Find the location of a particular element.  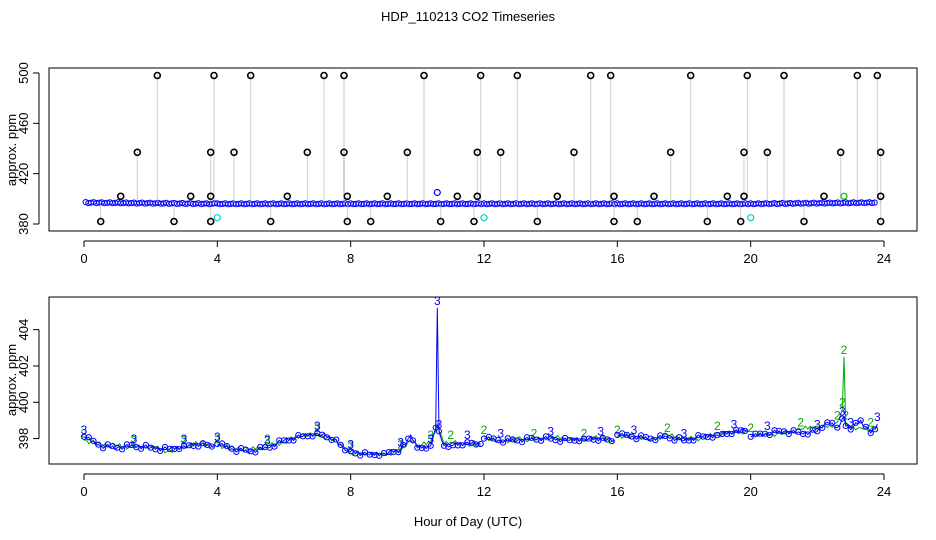

bottom-y-axis-label: approx. ppm is located at coordinates (11, 380).